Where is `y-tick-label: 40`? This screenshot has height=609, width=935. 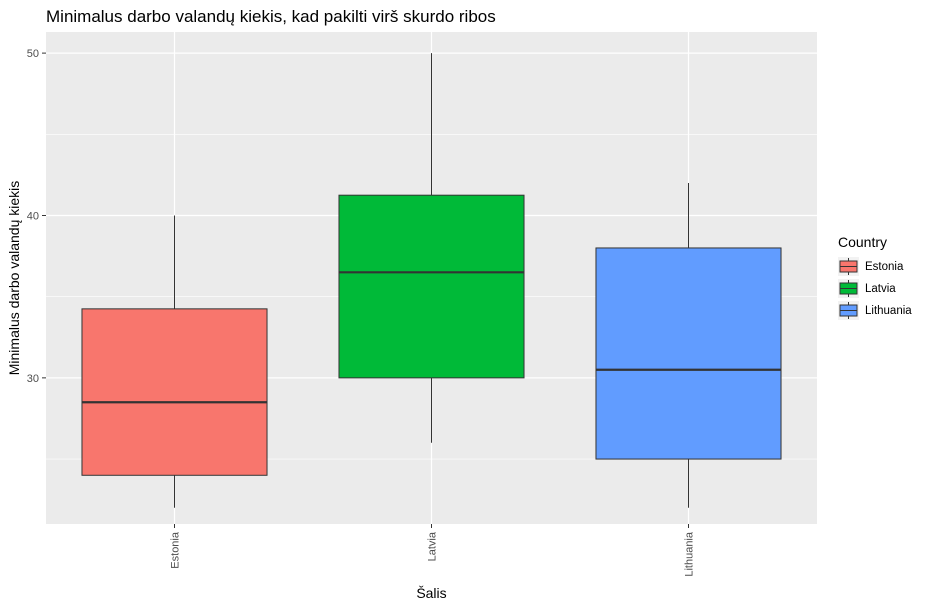 y-tick-label: 40 is located at coordinates (33, 216).